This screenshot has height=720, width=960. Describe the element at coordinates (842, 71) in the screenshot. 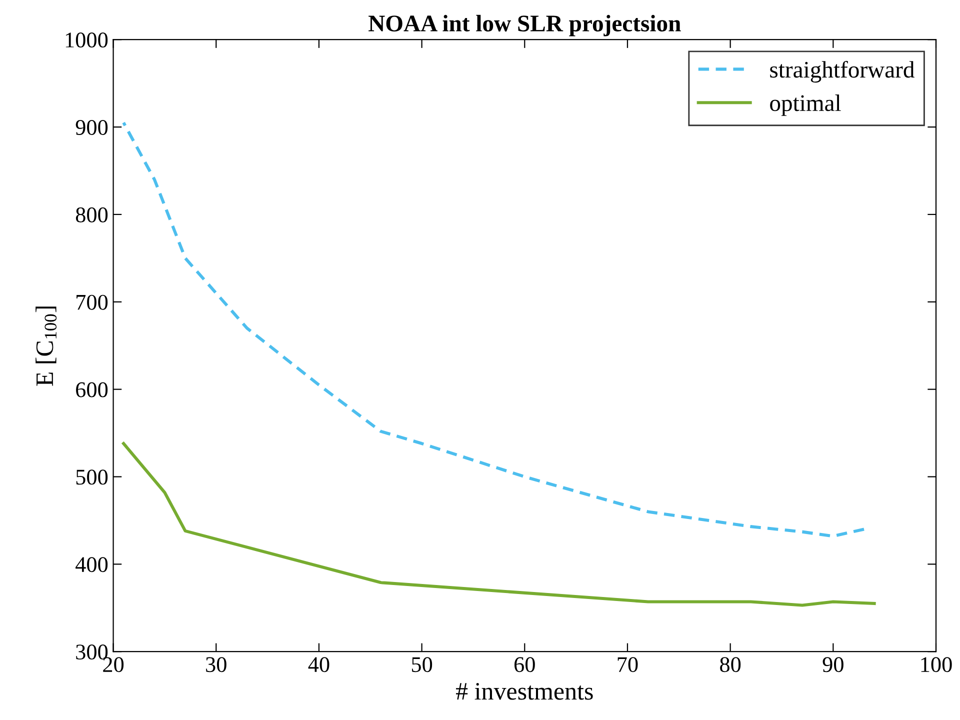

I see `legend-label: straightforward` at that location.